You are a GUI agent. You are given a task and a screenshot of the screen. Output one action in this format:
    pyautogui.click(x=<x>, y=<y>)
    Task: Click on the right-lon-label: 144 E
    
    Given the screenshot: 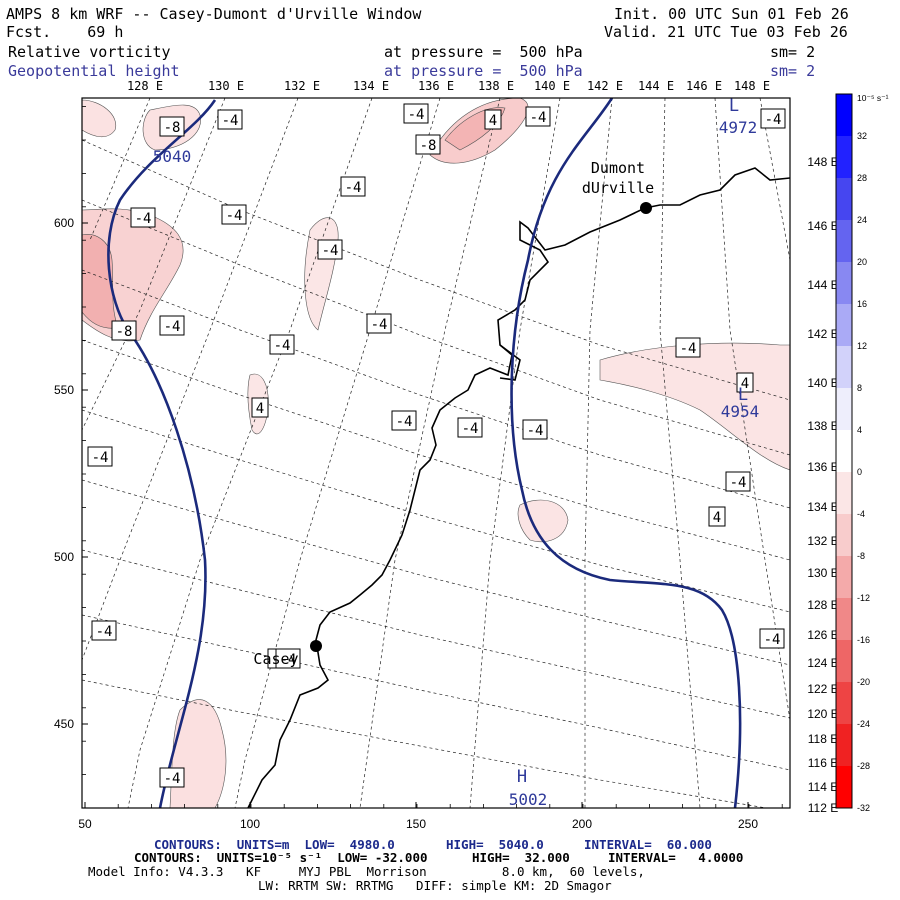 What is the action you would take?
    pyautogui.click(x=822, y=285)
    